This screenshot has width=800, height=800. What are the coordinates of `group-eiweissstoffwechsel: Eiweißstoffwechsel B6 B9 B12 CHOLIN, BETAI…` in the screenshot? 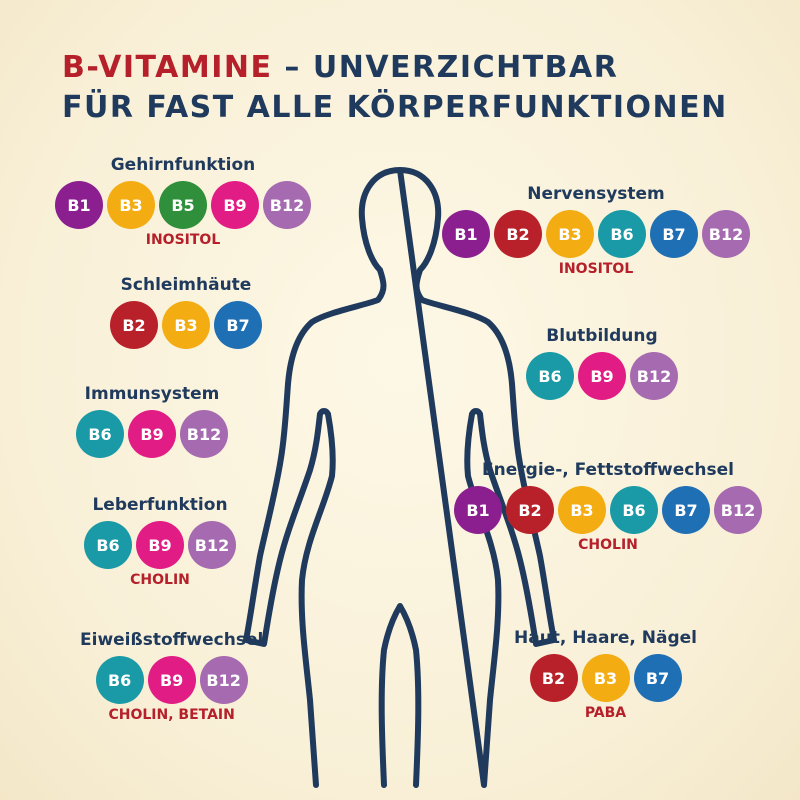 It's located at (171, 676).